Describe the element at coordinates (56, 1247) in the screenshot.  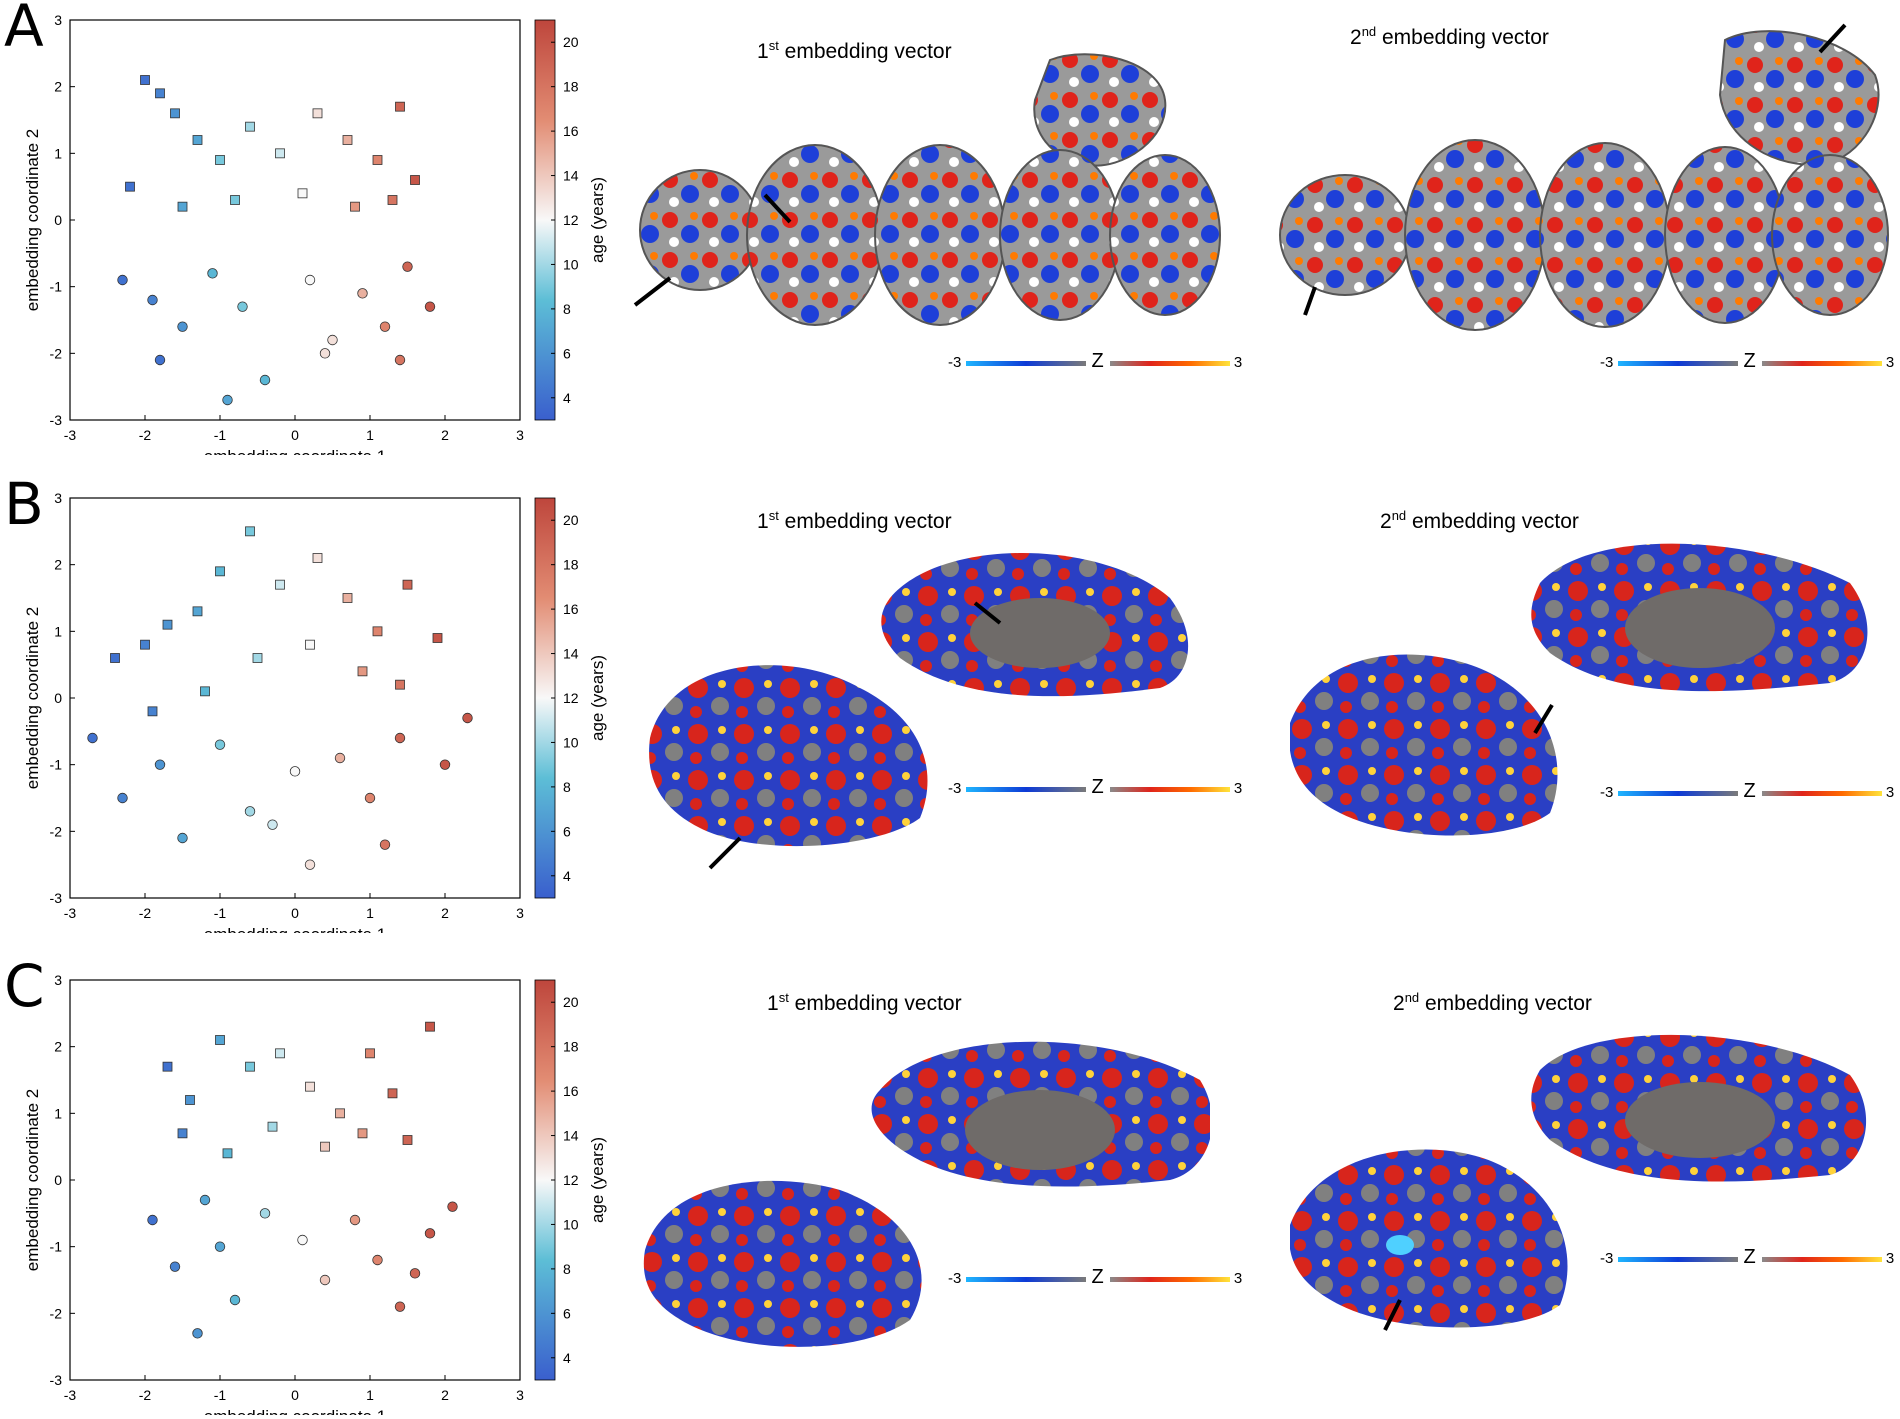
I see `y-tick-label: -1` at that location.